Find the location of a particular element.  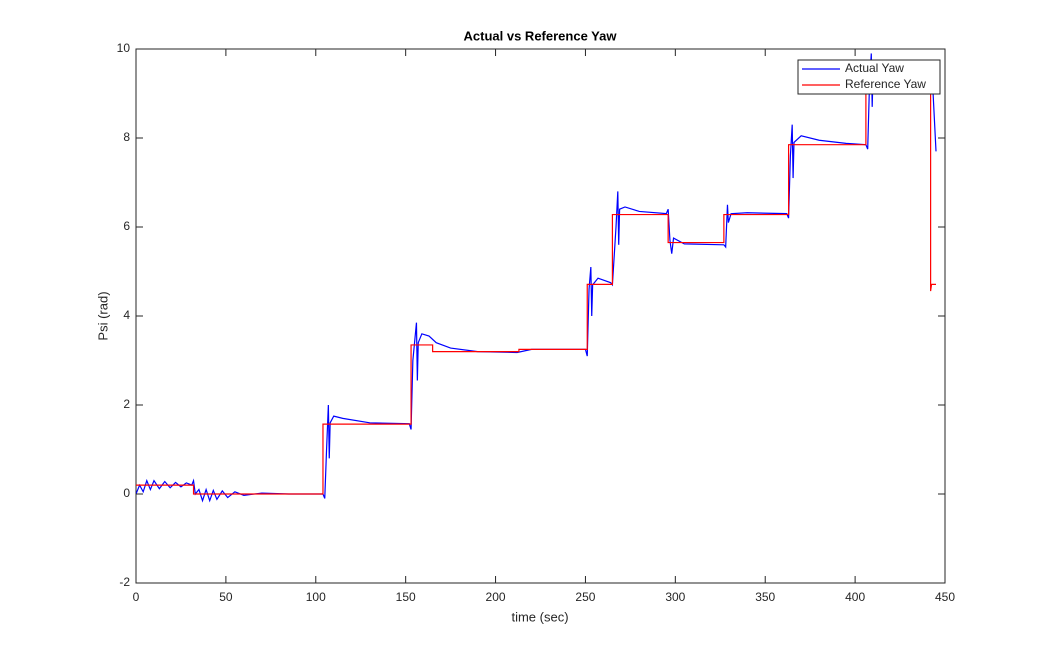

x-tick-label: 150 is located at coordinates (406, 597).